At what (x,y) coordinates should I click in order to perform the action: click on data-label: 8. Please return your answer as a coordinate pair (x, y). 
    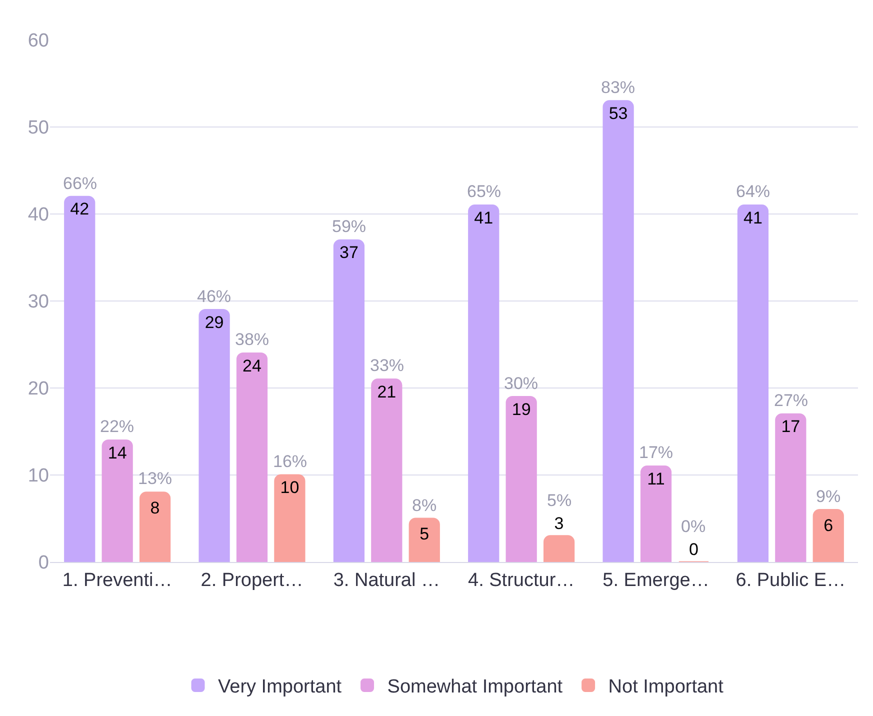
    Looking at the image, I should click on (155, 508).